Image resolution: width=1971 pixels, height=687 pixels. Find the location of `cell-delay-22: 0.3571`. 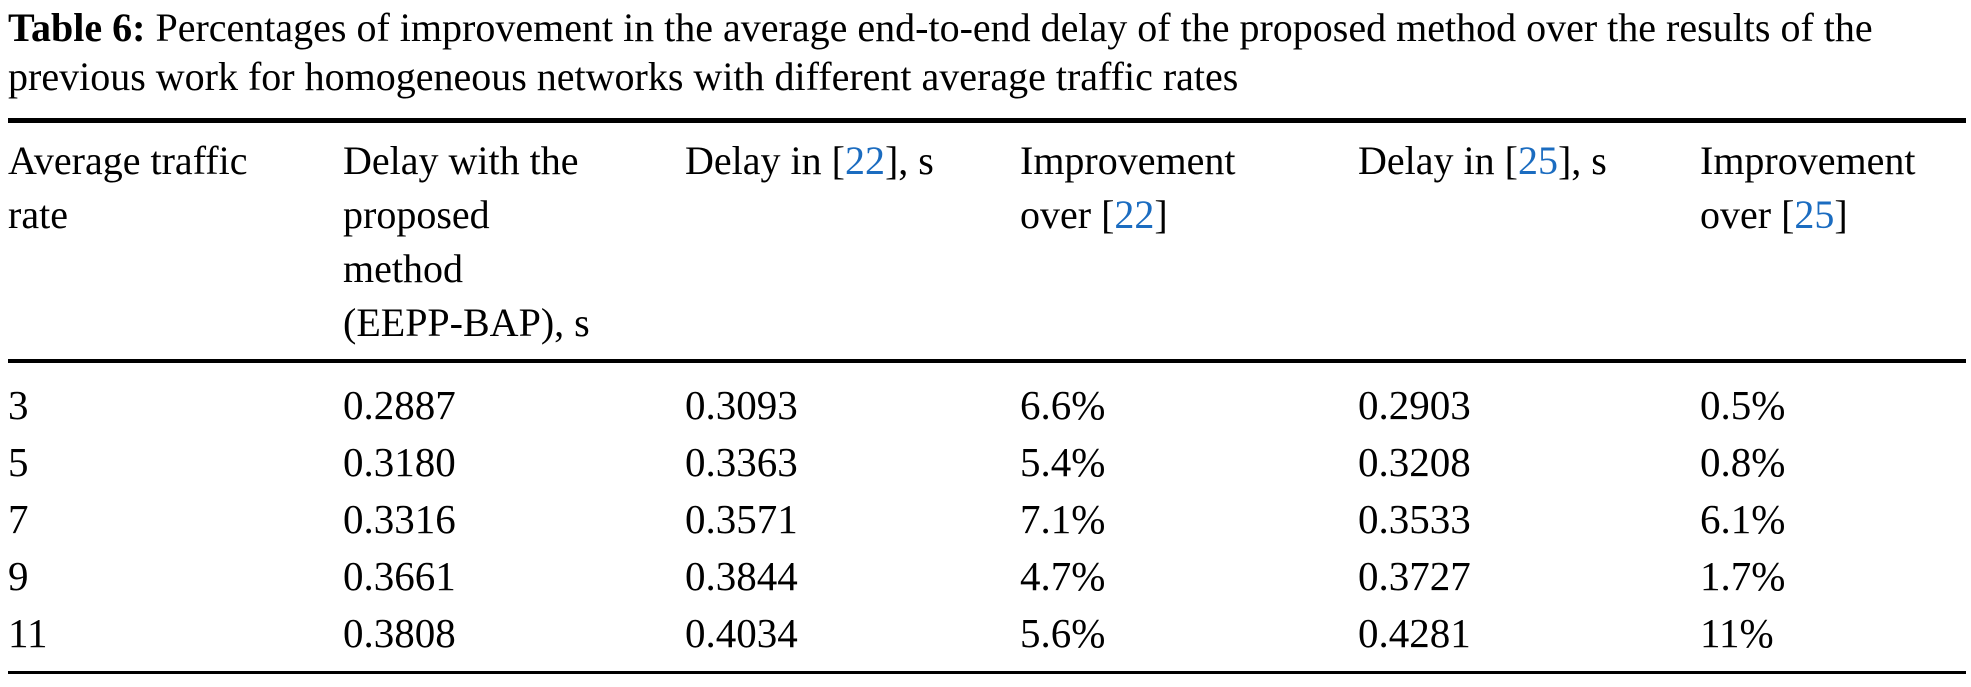

cell-delay-22: 0.3571 is located at coordinates (741, 518).